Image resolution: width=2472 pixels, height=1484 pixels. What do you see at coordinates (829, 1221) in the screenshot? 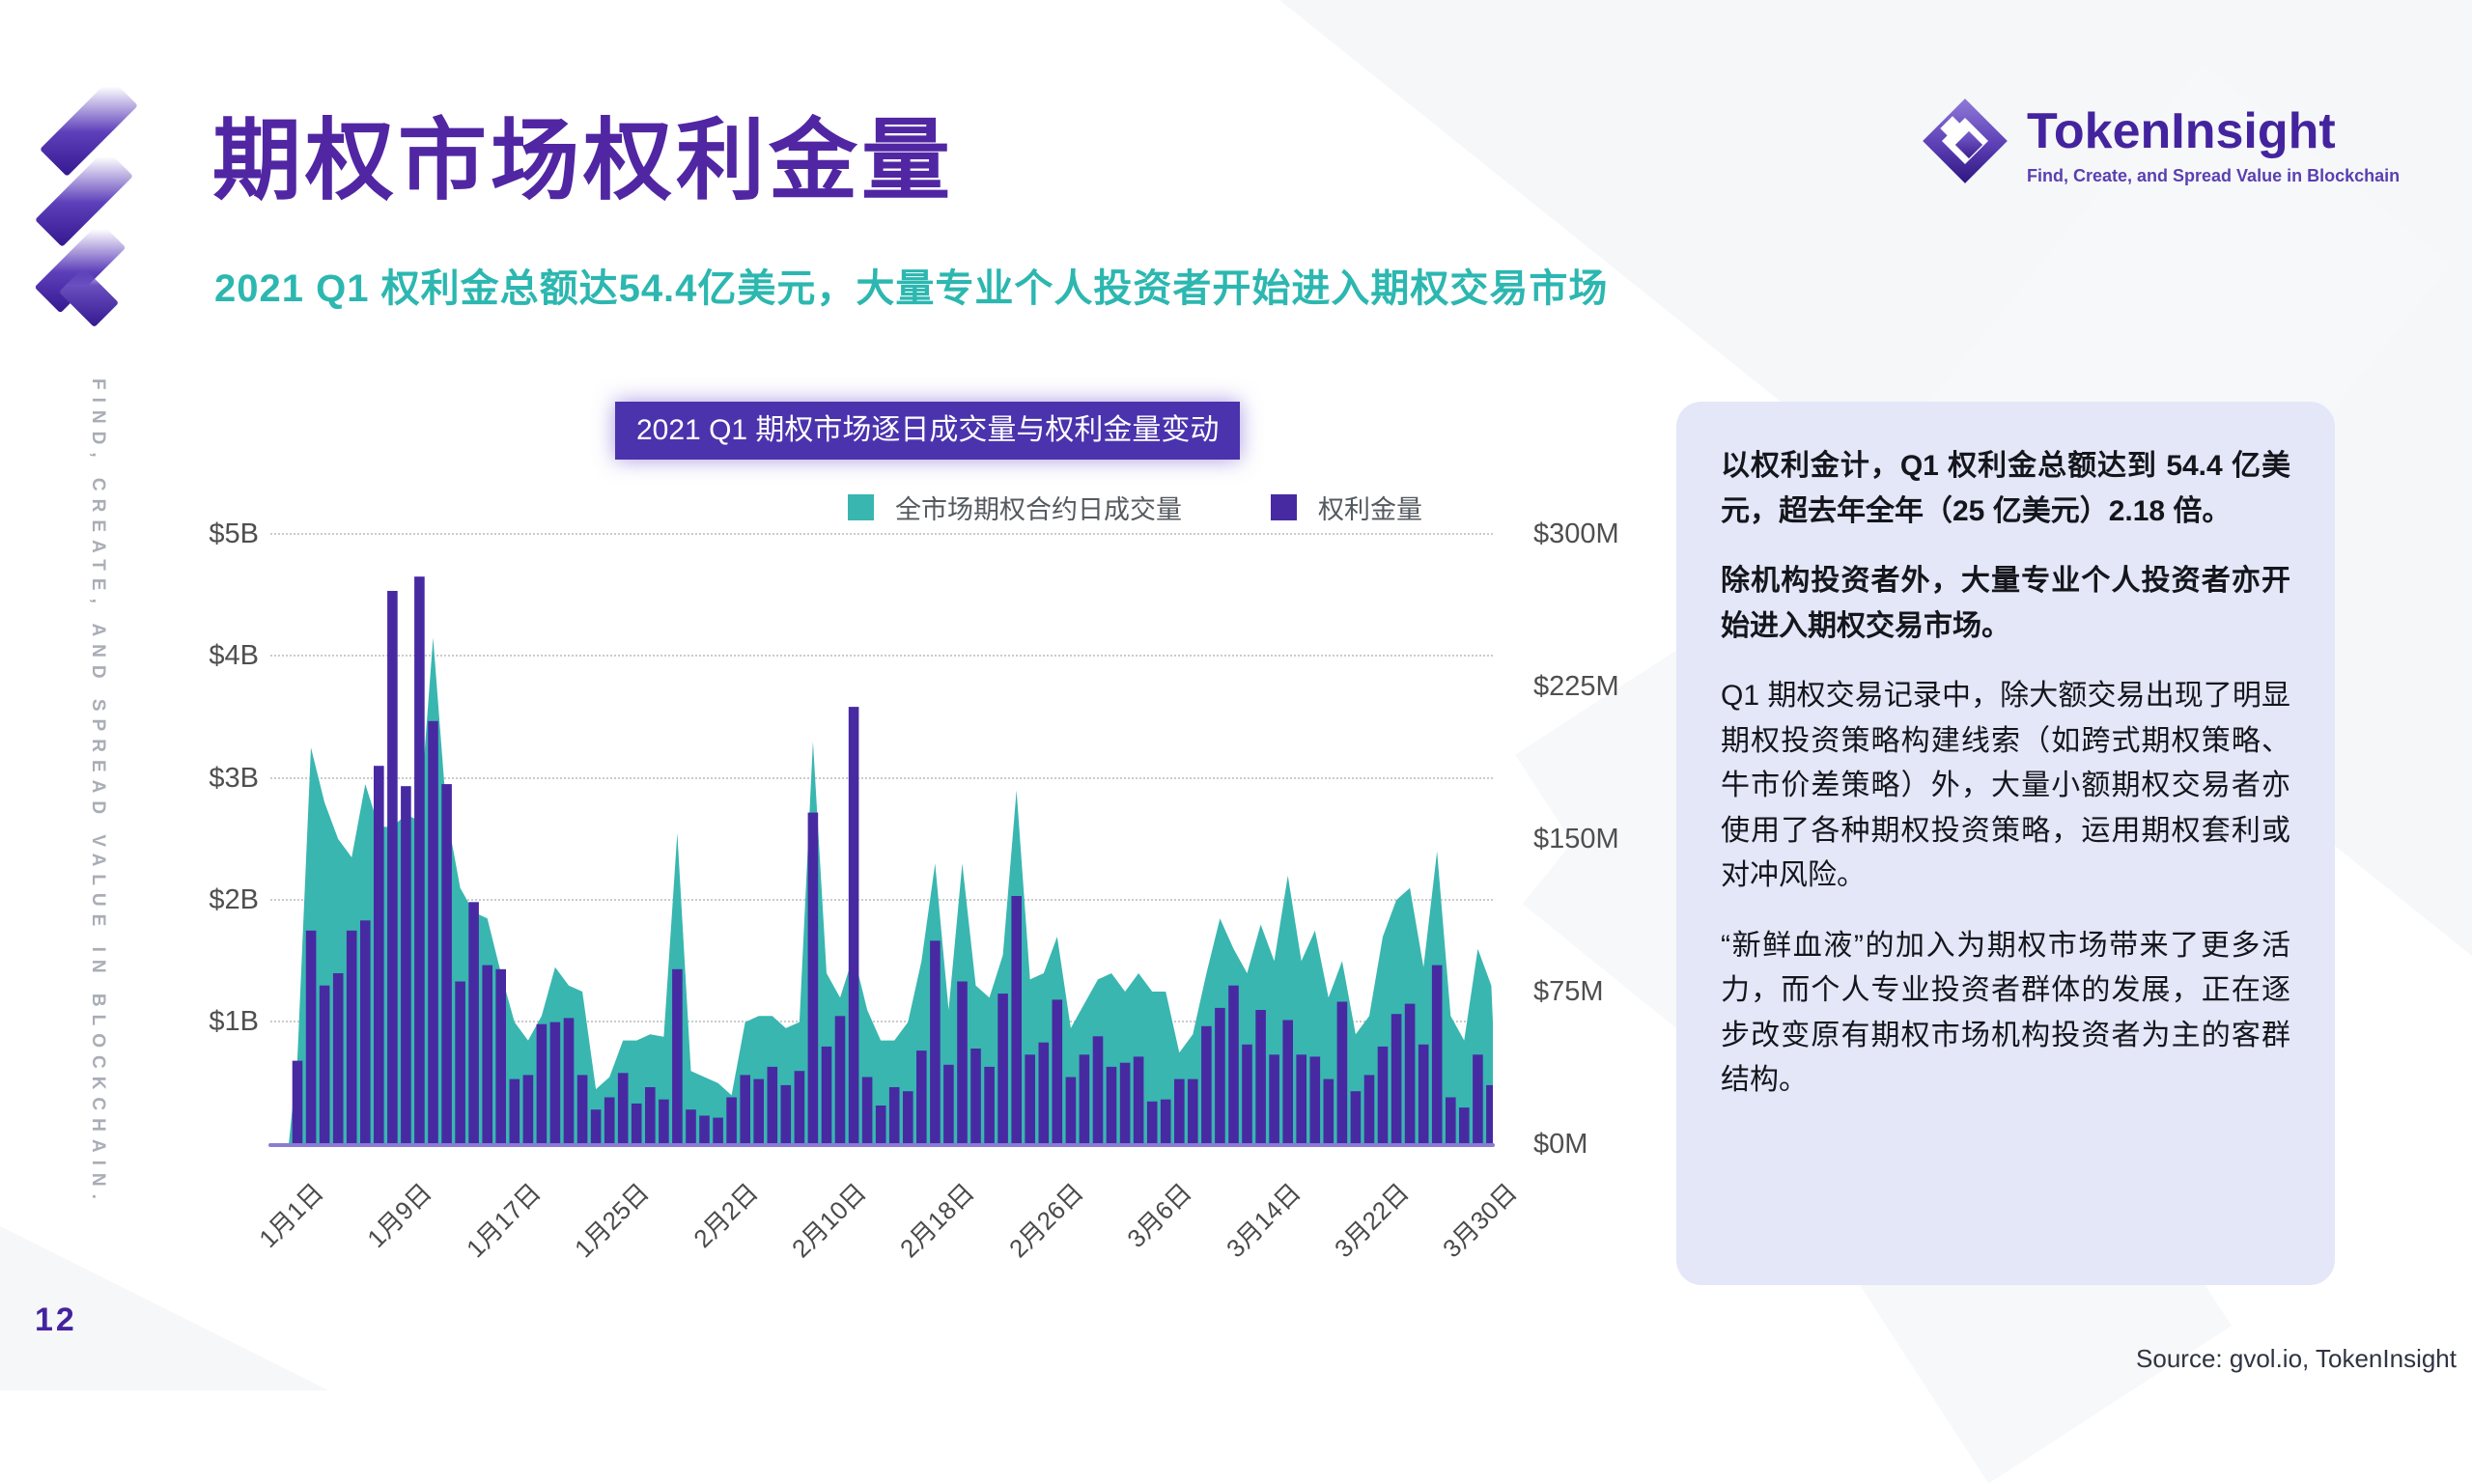
I see `x-axis-label: 2月10日` at bounding box center [829, 1221].